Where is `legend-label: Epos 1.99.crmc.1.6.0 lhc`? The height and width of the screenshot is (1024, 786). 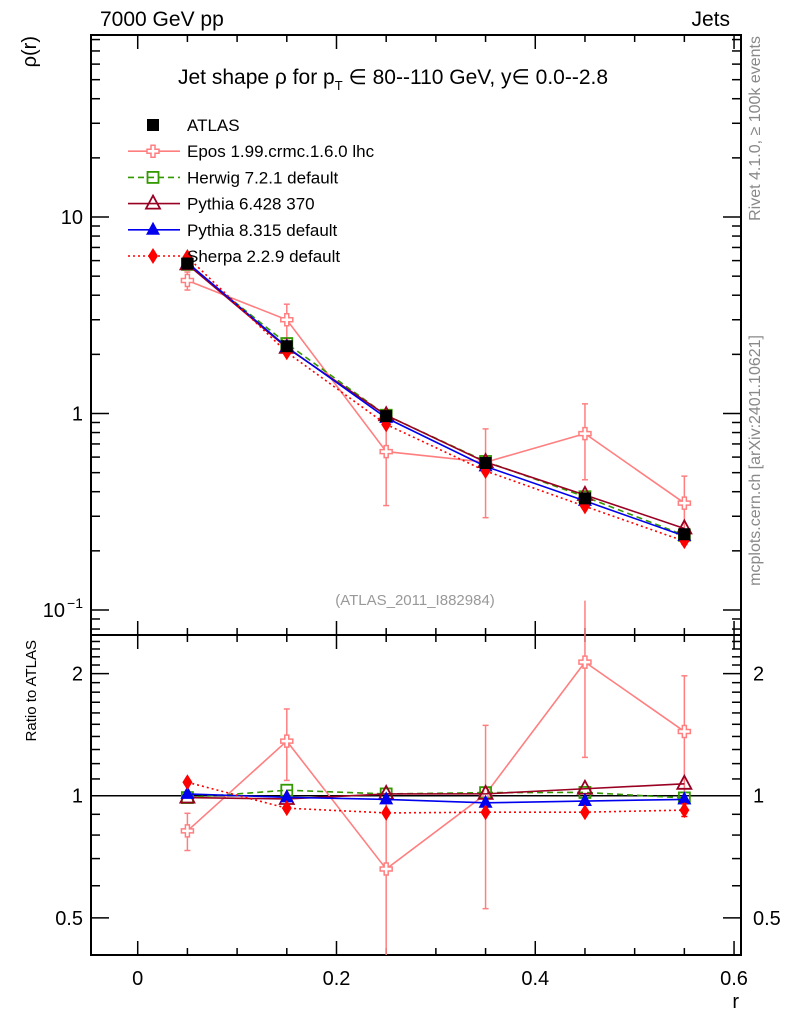 legend-label: Epos 1.99.crmc.1.6.0 lhc is located at coordinates (281, 151).